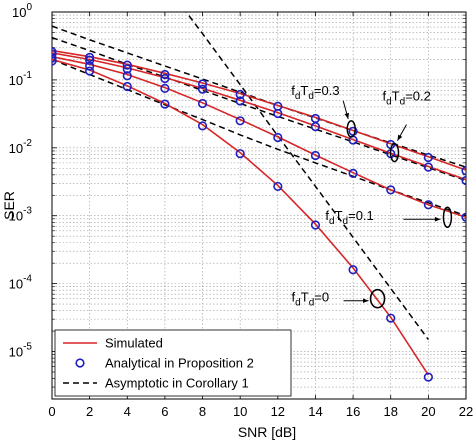 The height and width of the screenshot is (444, 474). I want to click on legend-box, so click(173, 363).